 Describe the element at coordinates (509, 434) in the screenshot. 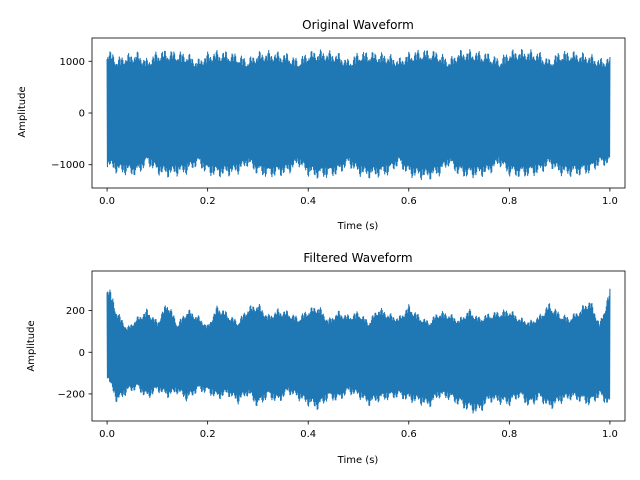

I see `filtered-waveform-x-tick-label: 0.8` at that location.